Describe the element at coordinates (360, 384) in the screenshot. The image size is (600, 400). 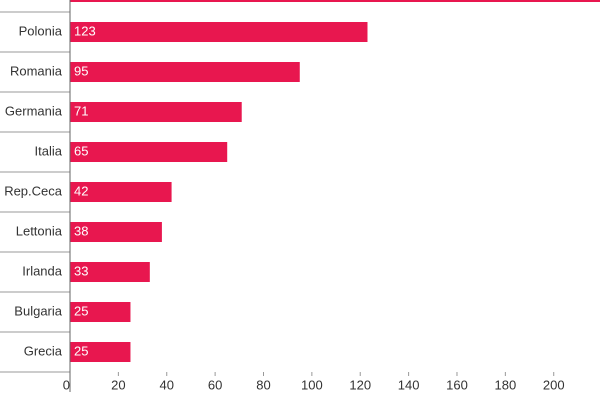
I see `x-tick-label: 120` at that location.